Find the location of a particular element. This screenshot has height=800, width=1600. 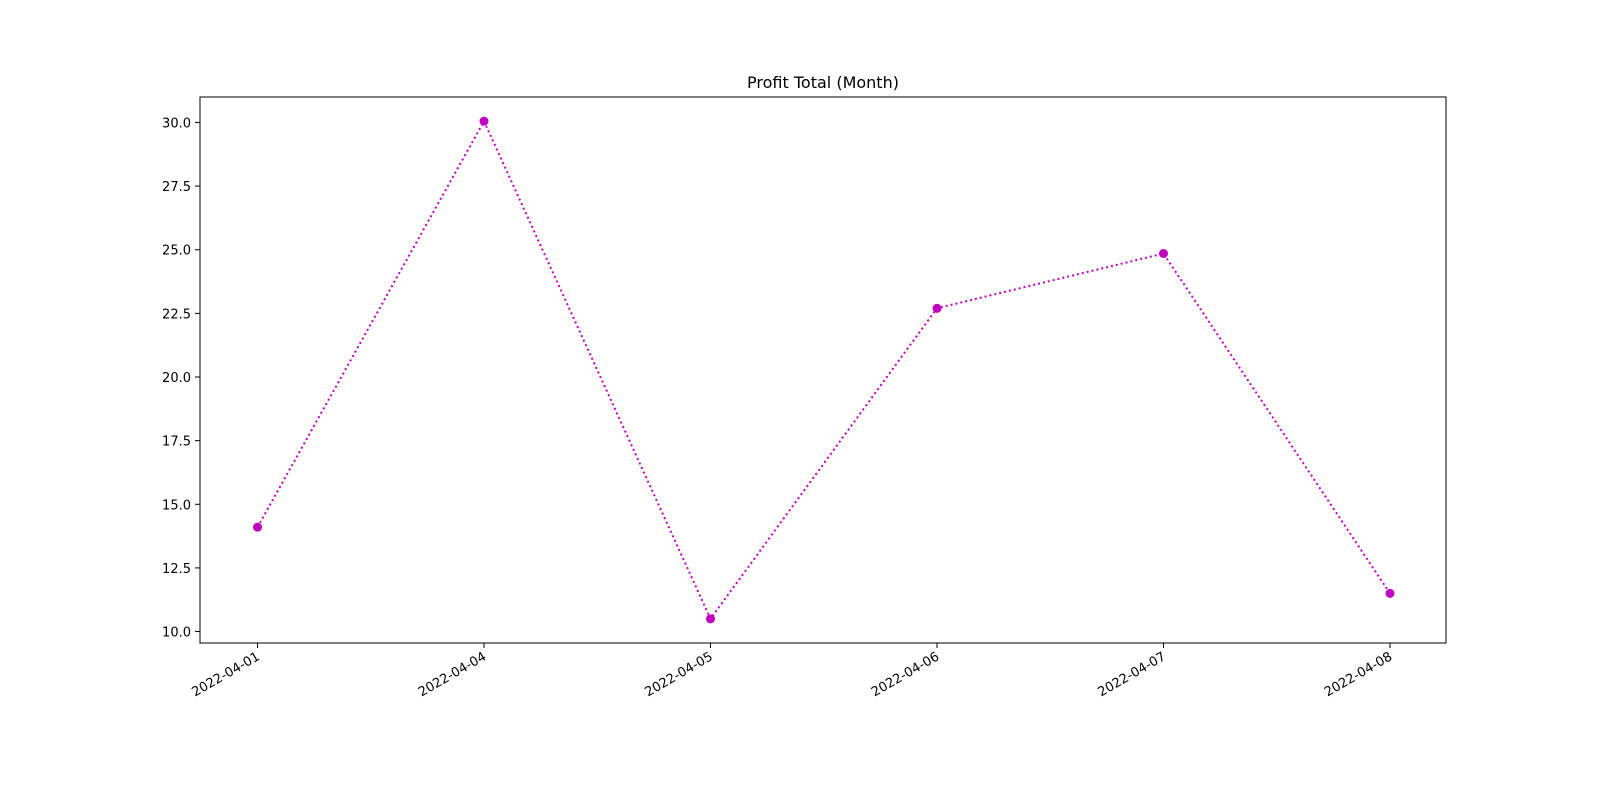

y-tick-label: 22.5 is located at coordinates (176, 314).